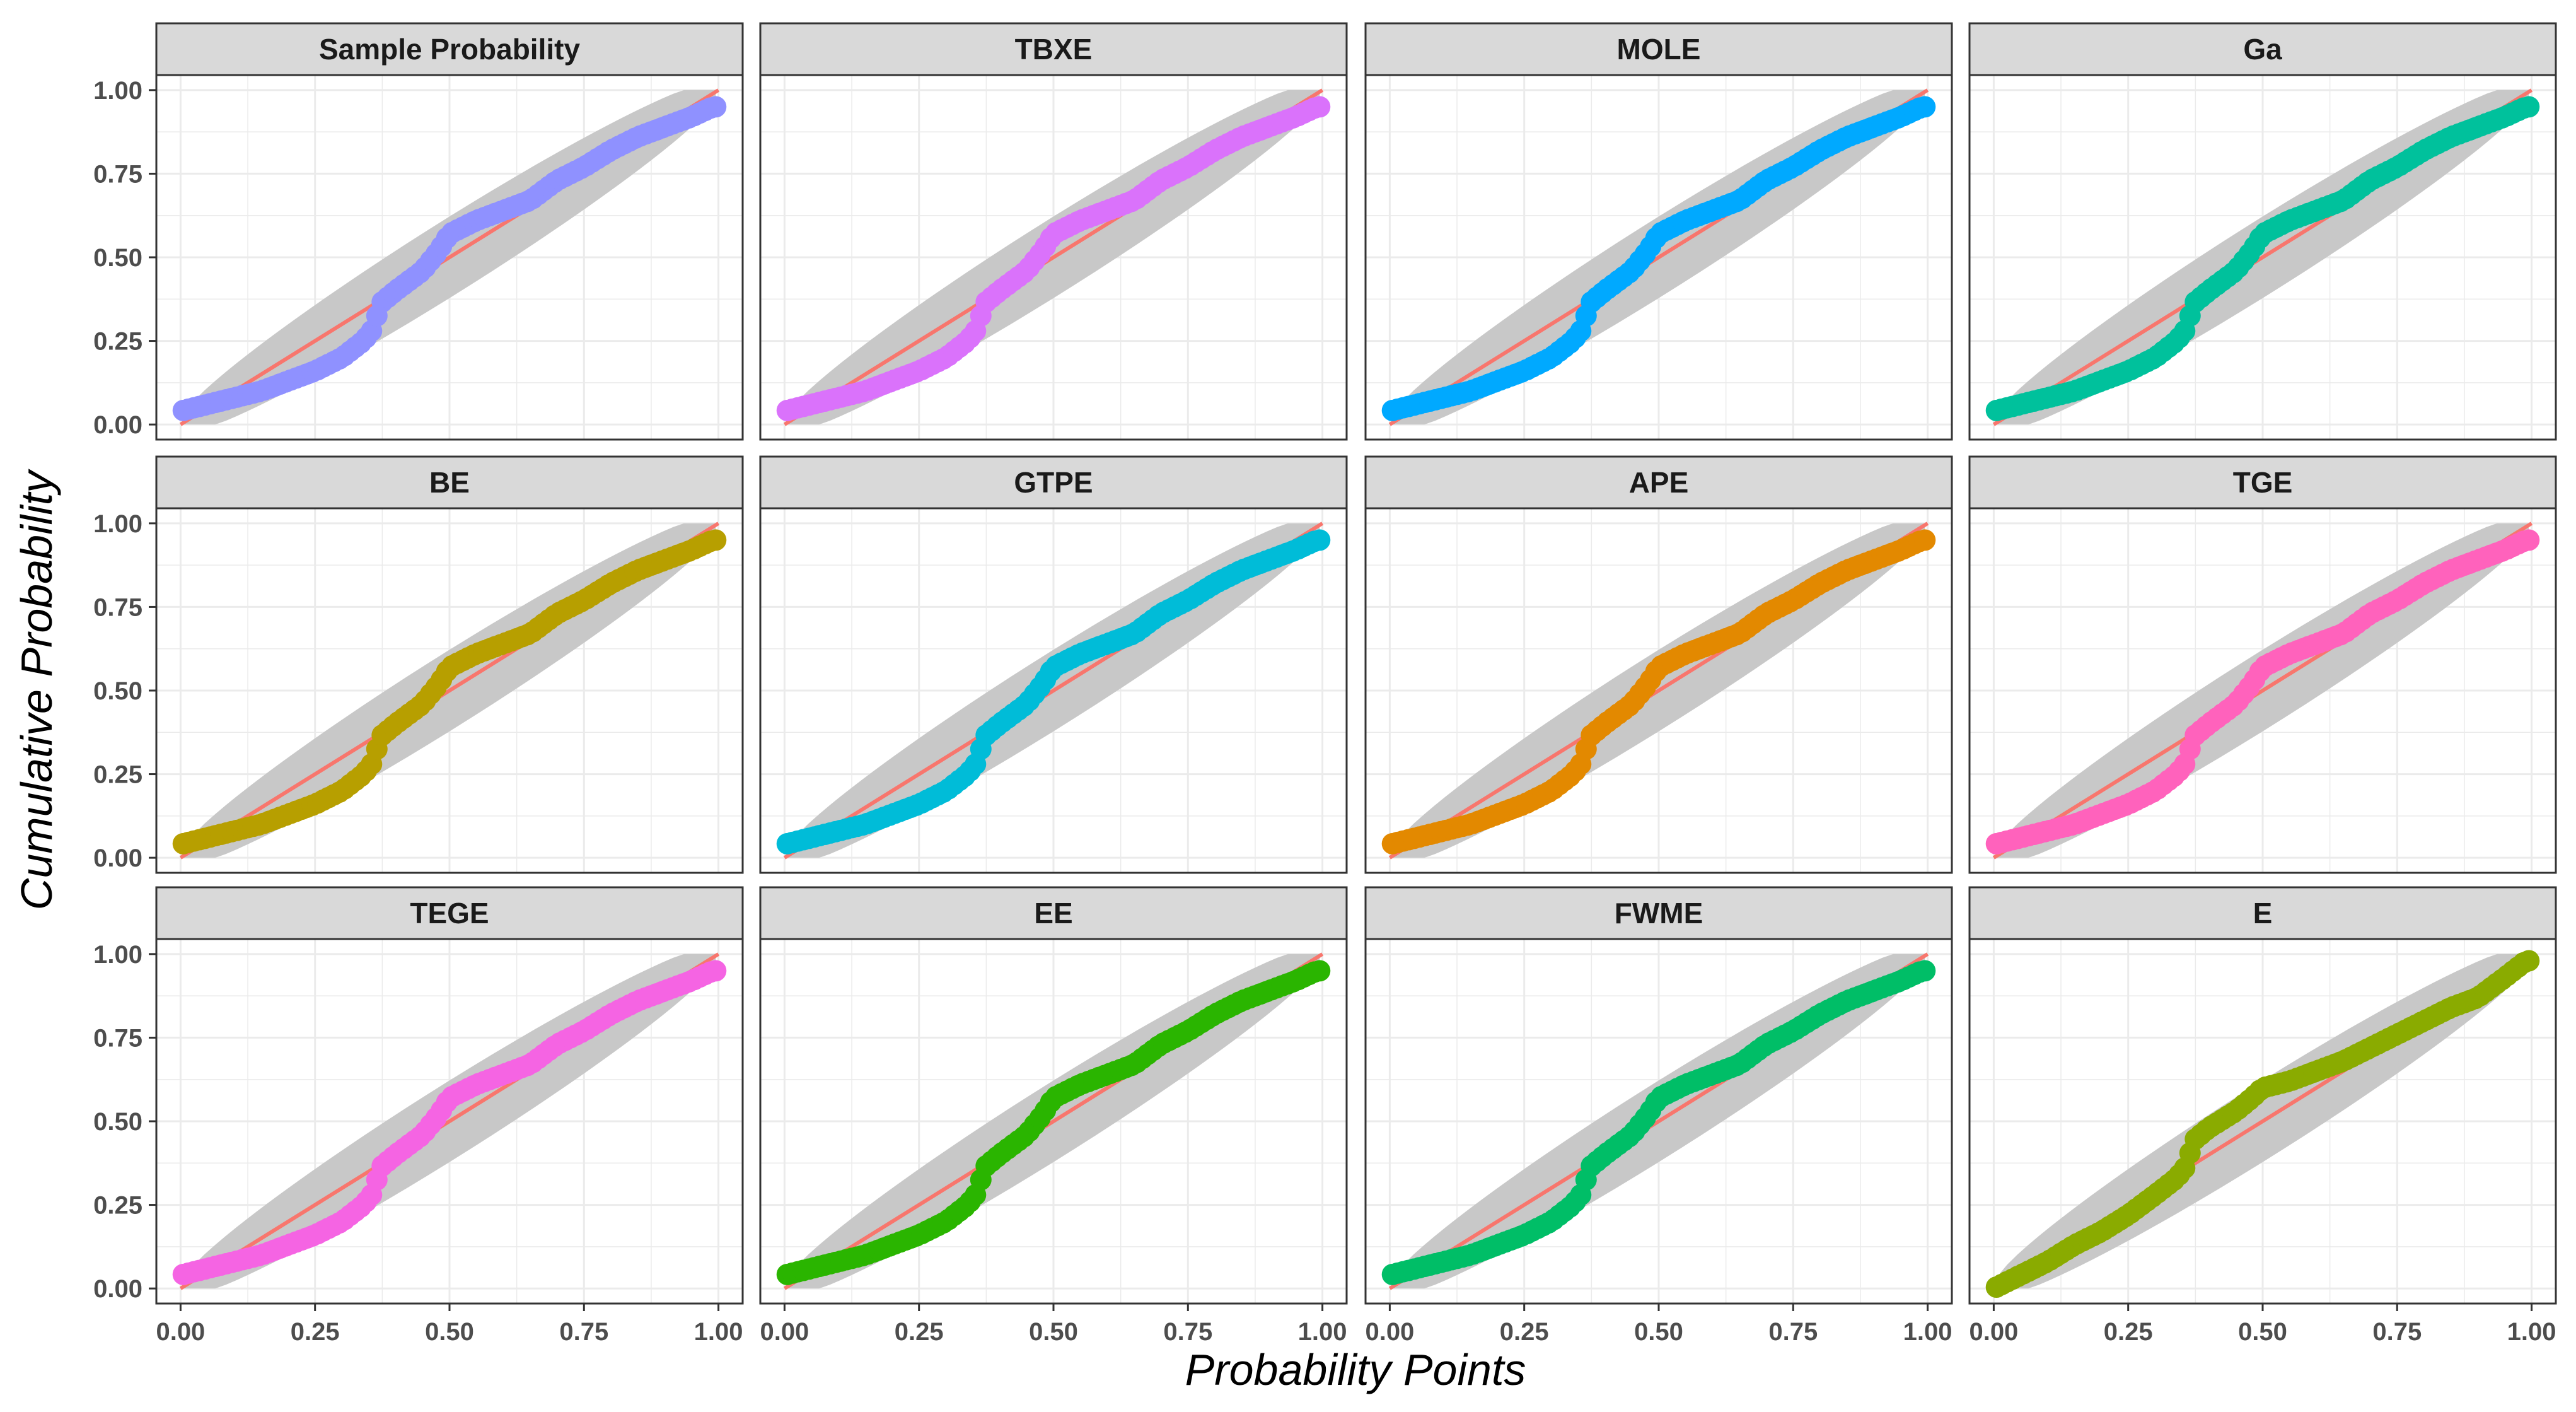 This screenshot has width=2576, height=1412. I want to click on facet-strip-label: APE, so click(1659, 482).